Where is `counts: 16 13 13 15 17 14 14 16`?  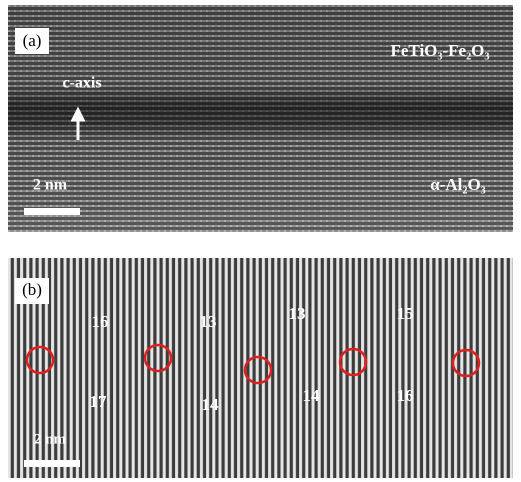 counts: 16 13 13 15 17 14 14 16 is located at coordinates (252, 359).